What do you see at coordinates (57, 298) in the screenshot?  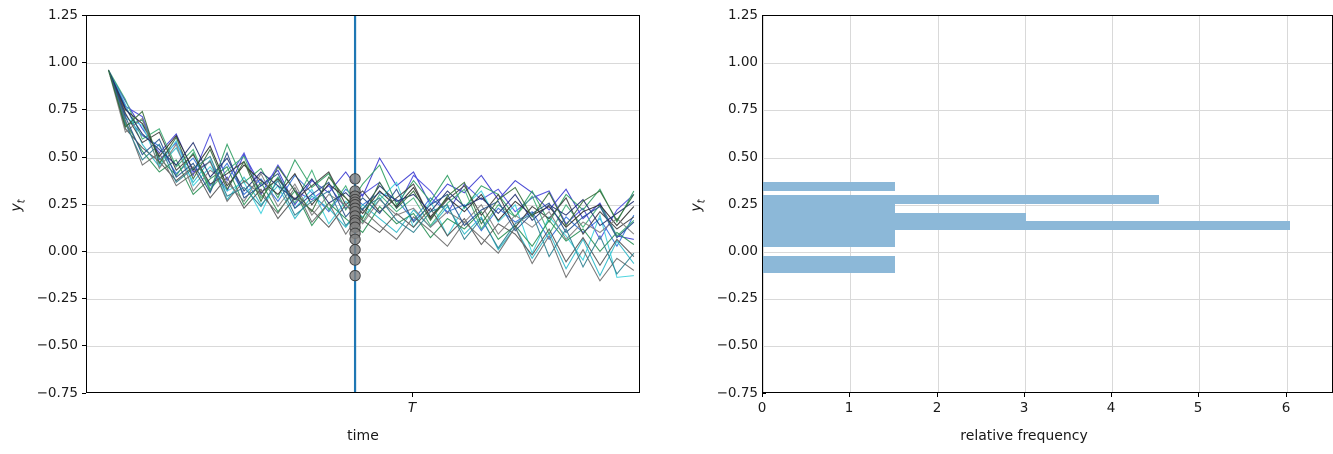 I see `left-ytick--0.25: −0.25` at bounding box center [57, 298].